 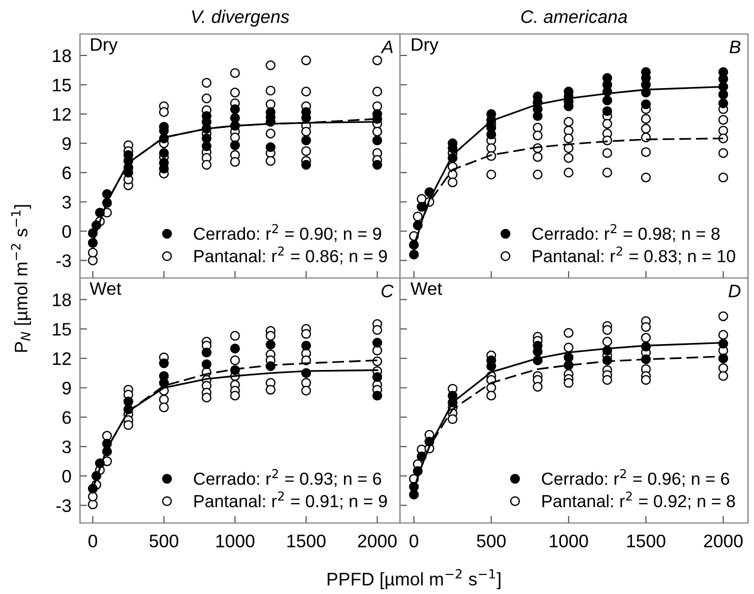 What do you see at coordinates (735, 47) in the screenshot?
I see `annotation: B` at bounding box center [735, 47].